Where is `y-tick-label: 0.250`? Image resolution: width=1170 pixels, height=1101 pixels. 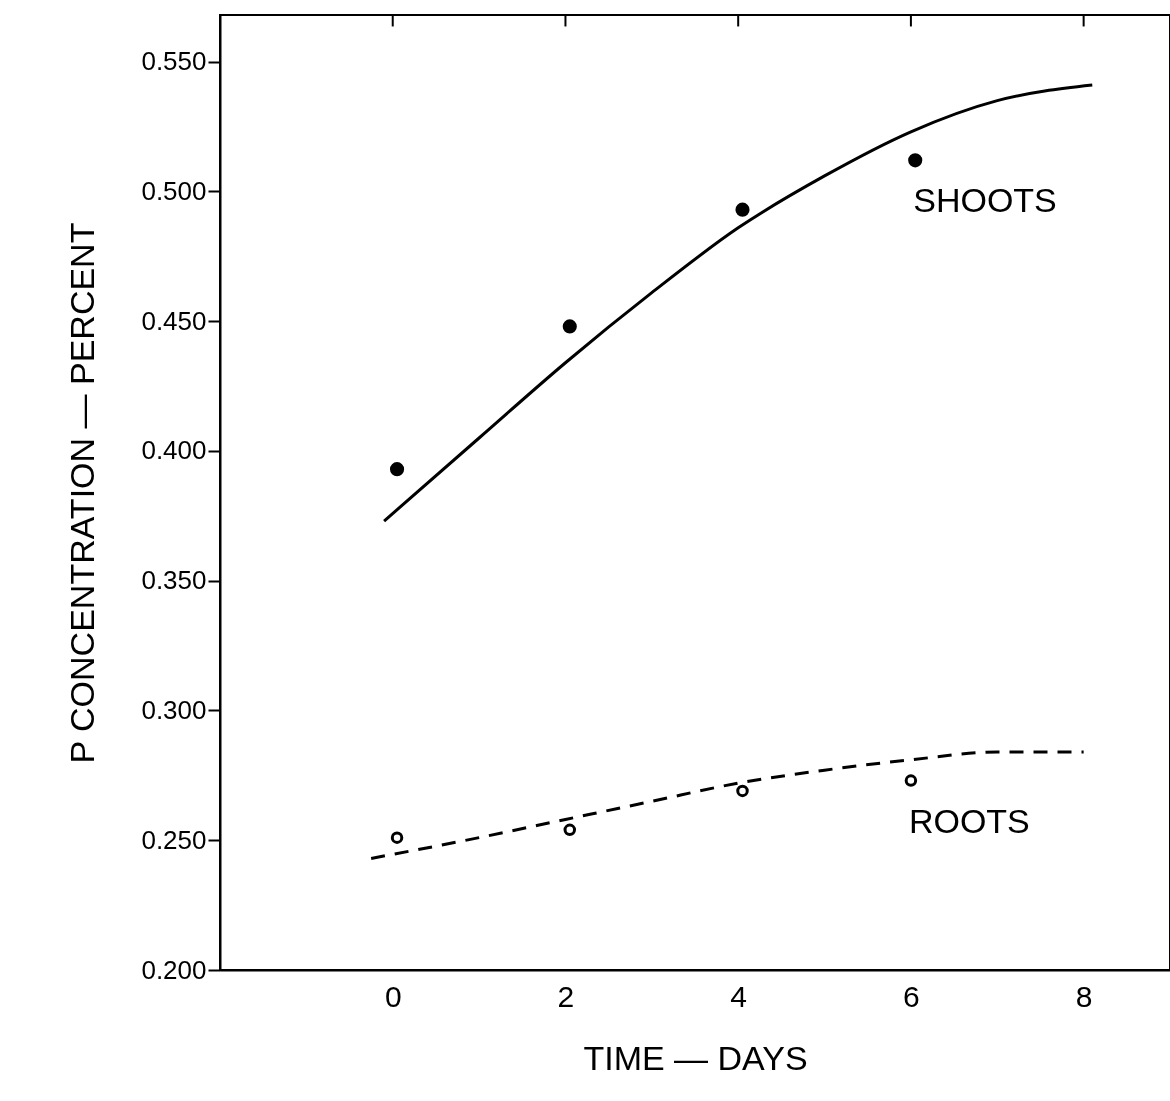 y-tick-label: 0.250 is located at coordinates (174, 839).